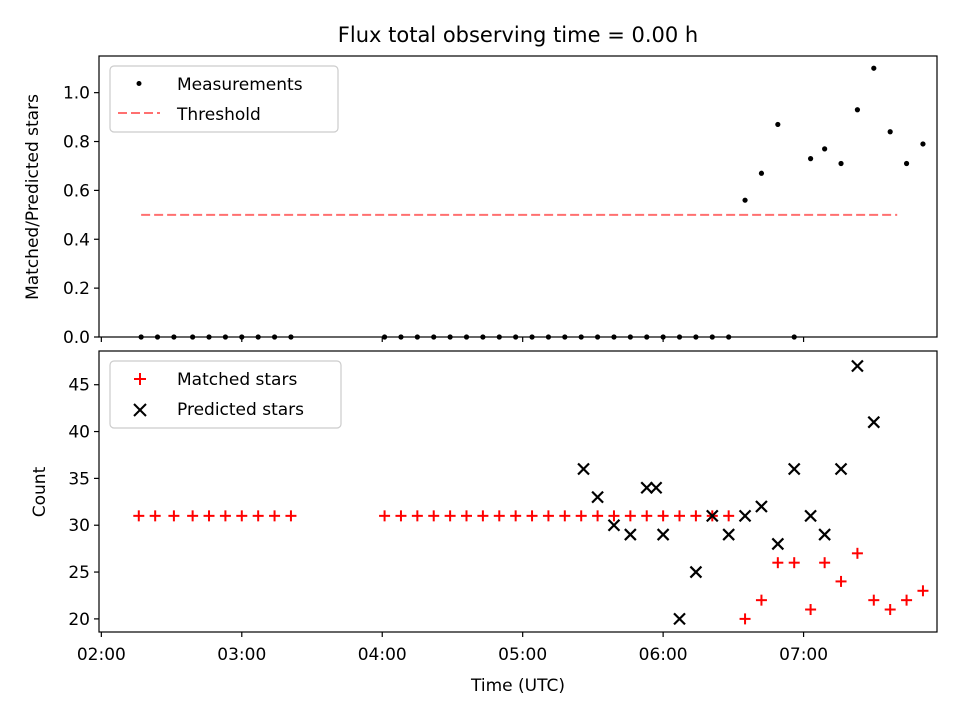  I want to click on bottom-xtick-label: 04:00, so click(382, 655).